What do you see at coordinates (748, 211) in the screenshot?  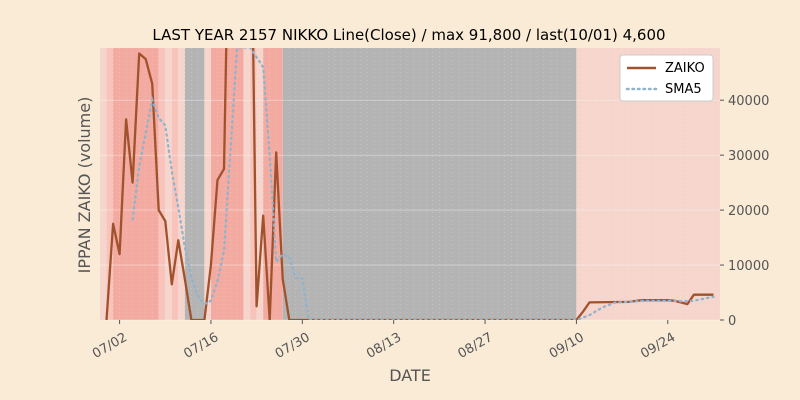 I see `y-tick-label: 20000` at bounding box center [748, 211].